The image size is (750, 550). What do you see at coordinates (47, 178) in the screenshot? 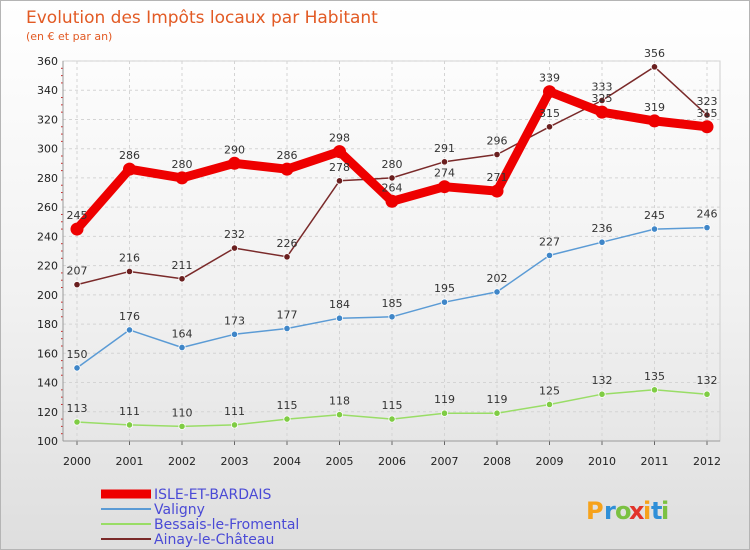
I see `y-tick-label: 280` at bounding box center [47, 178].